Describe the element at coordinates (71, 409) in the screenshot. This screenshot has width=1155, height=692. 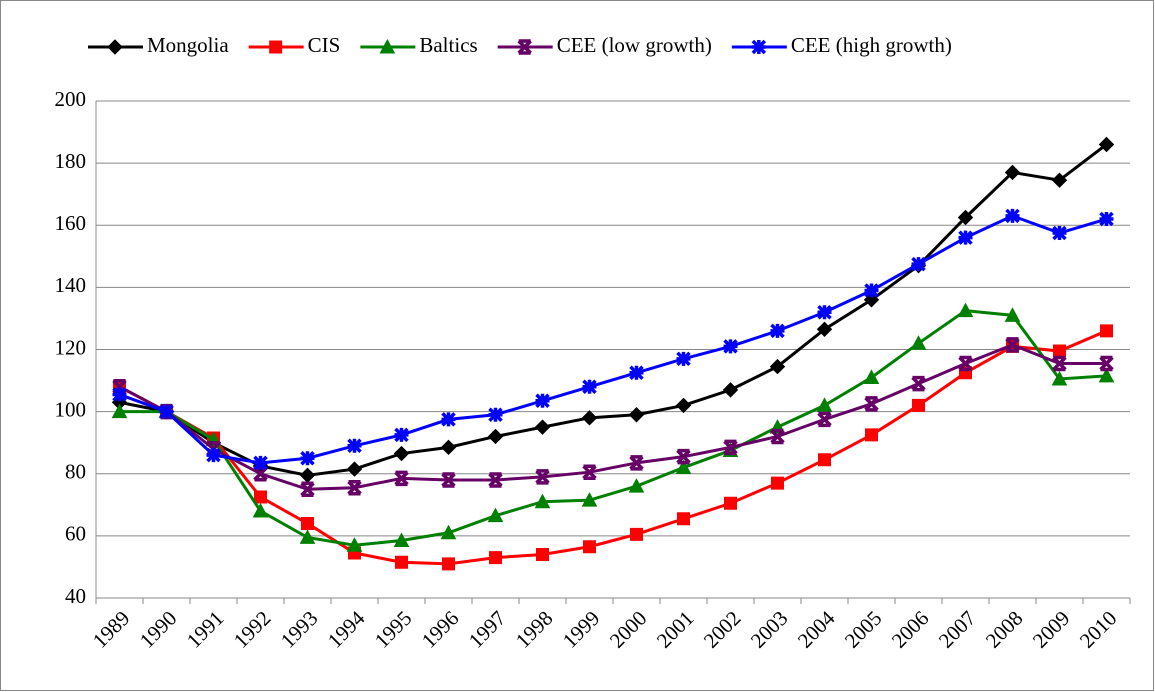
I see `y-tick-label: 100` at that location.